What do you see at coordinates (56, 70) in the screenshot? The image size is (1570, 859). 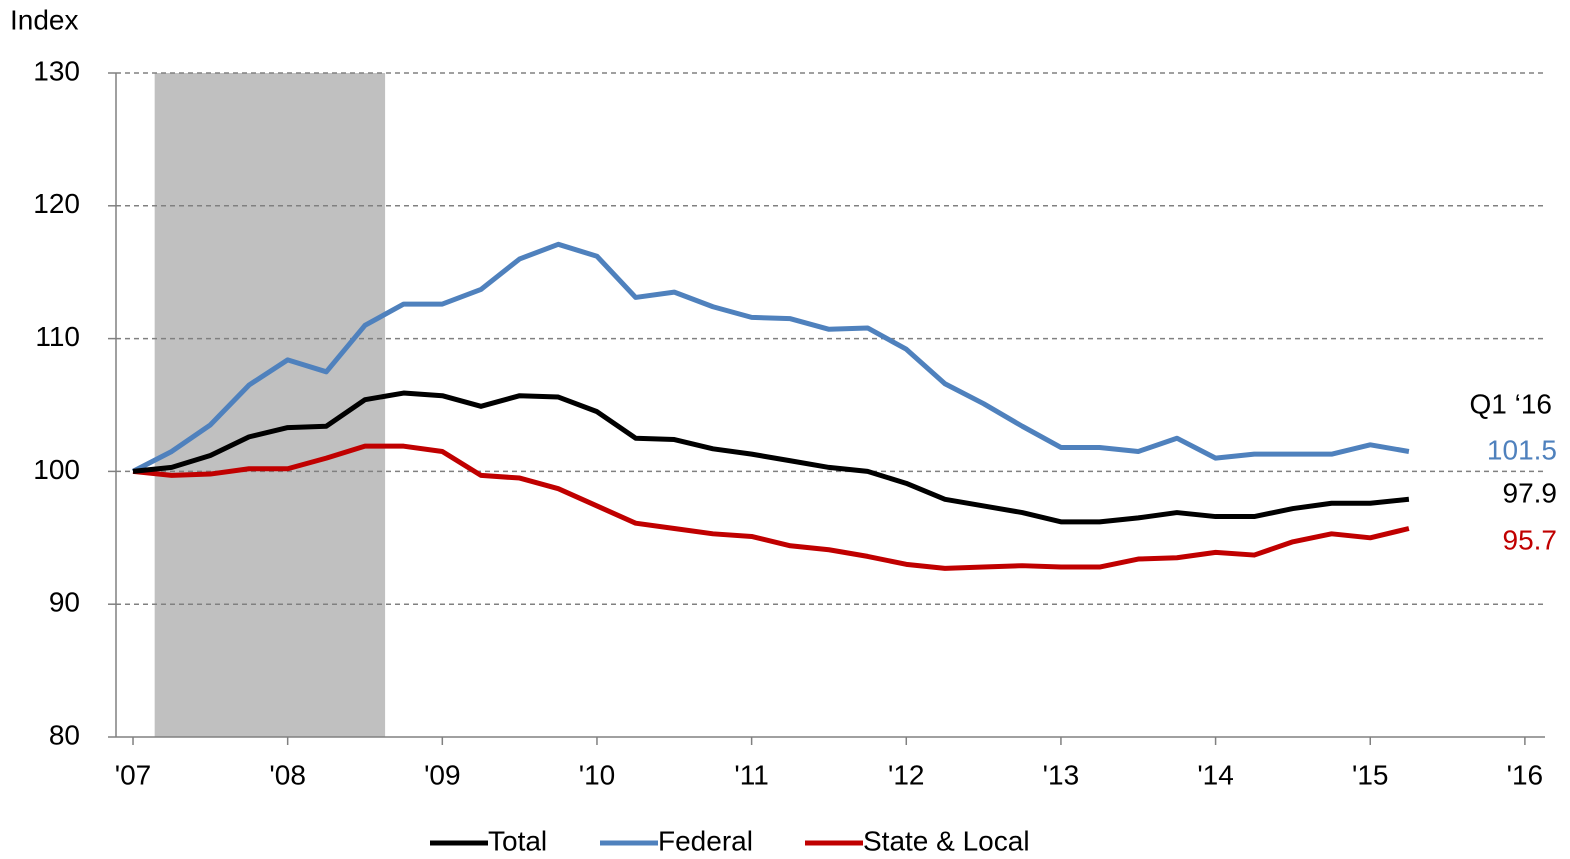 I see `y-tick-label: 130` at bounding box center [56, 70].